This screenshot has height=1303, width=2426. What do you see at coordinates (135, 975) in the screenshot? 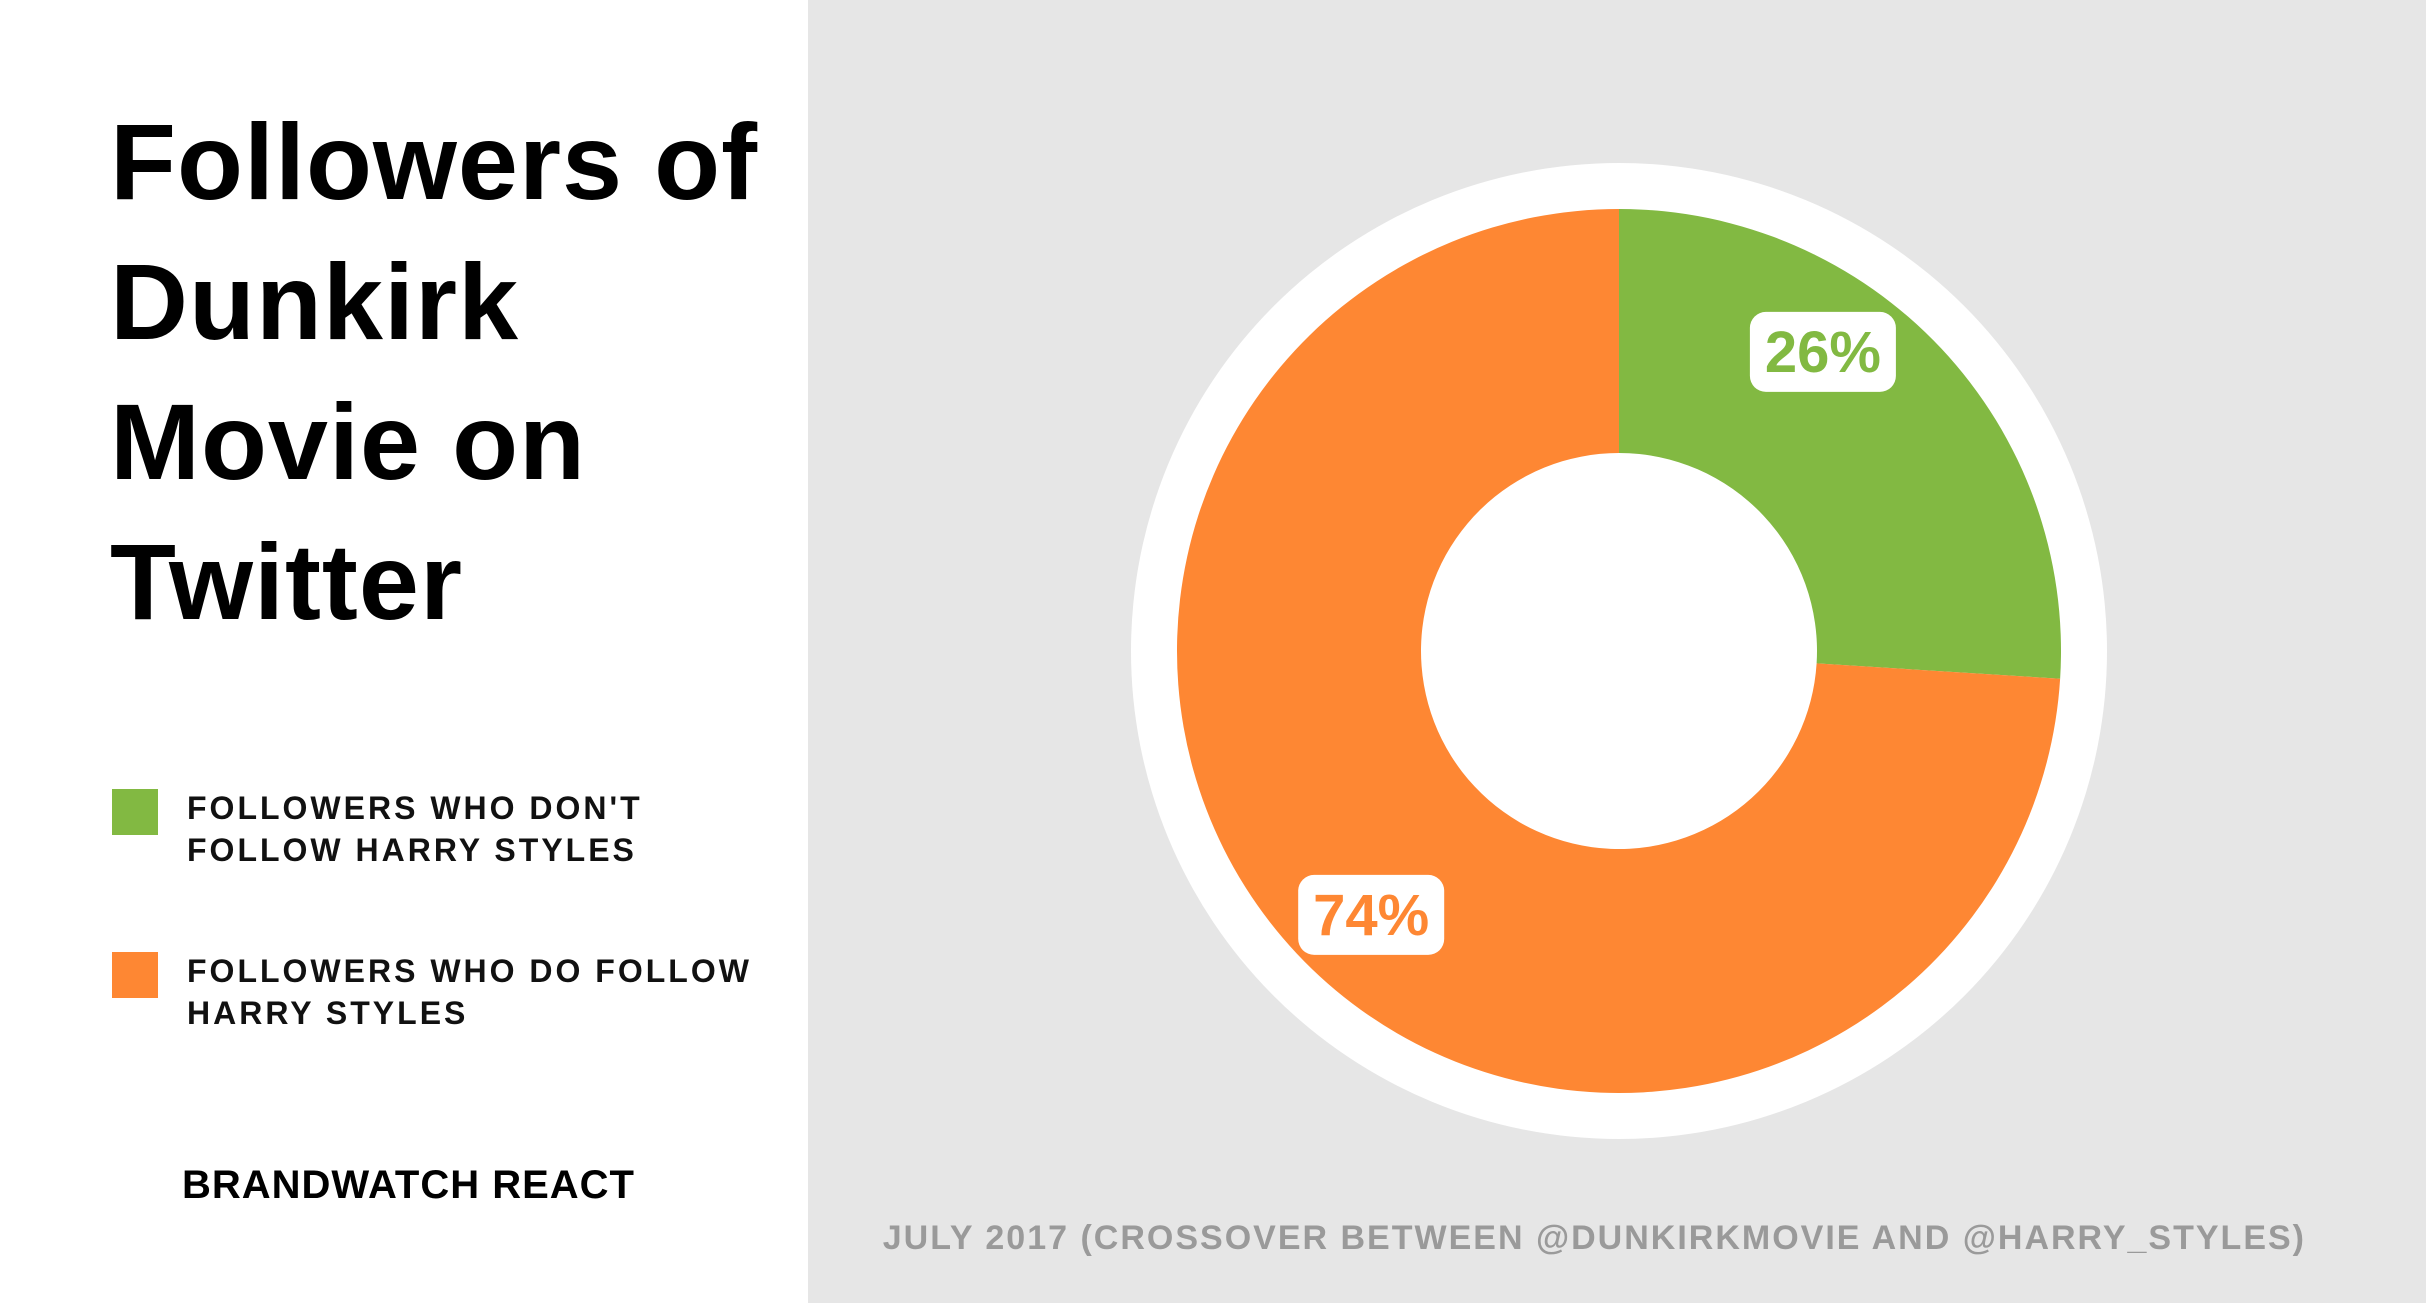
I see `legend-swatch-orange` at bounding box center [135, 975].